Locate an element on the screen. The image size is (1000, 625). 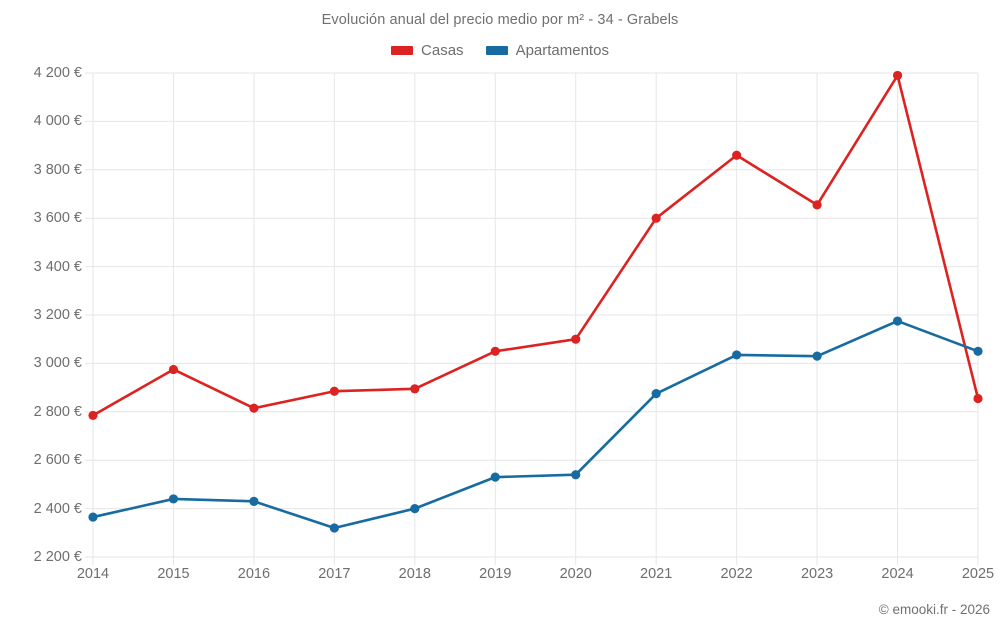
data-point-apartamentos-2024 is located at coordinates (897, 321).